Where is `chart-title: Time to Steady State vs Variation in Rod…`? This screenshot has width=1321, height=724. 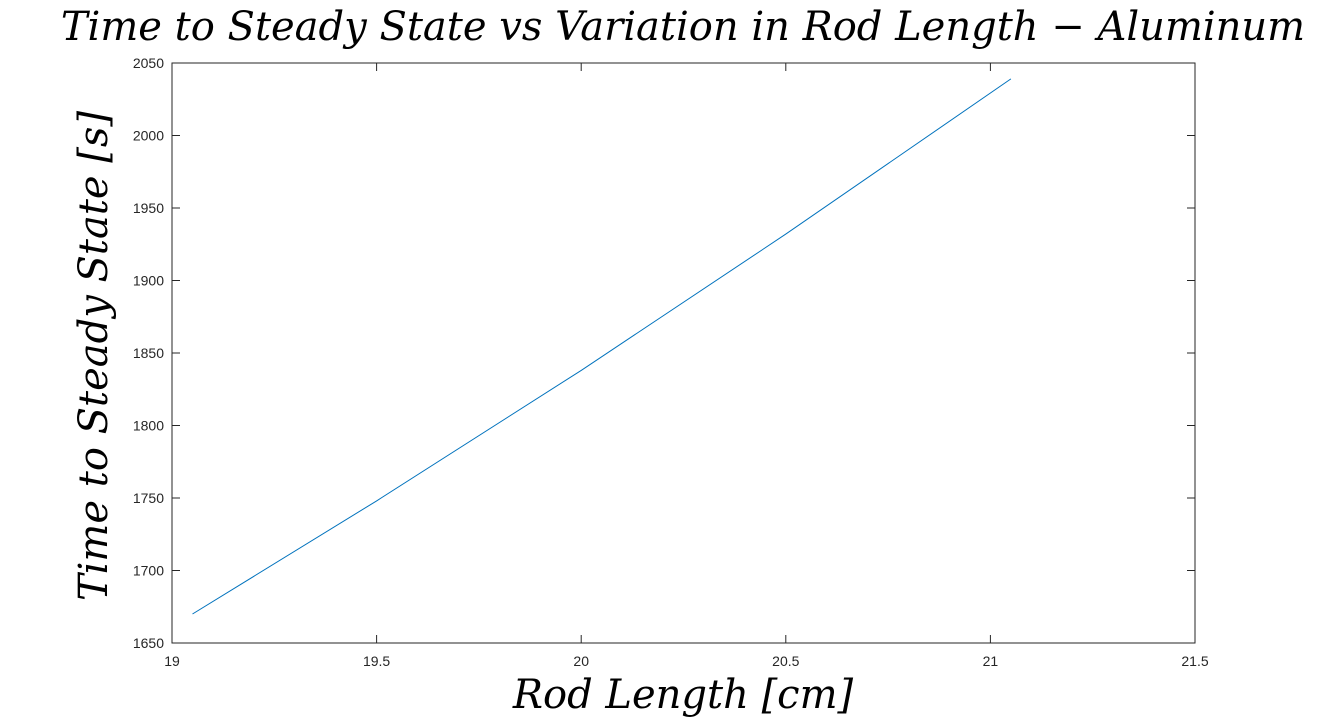 chart-title: Time to Steady State vs Variation in Rod… is located at coordinates (683, 27).